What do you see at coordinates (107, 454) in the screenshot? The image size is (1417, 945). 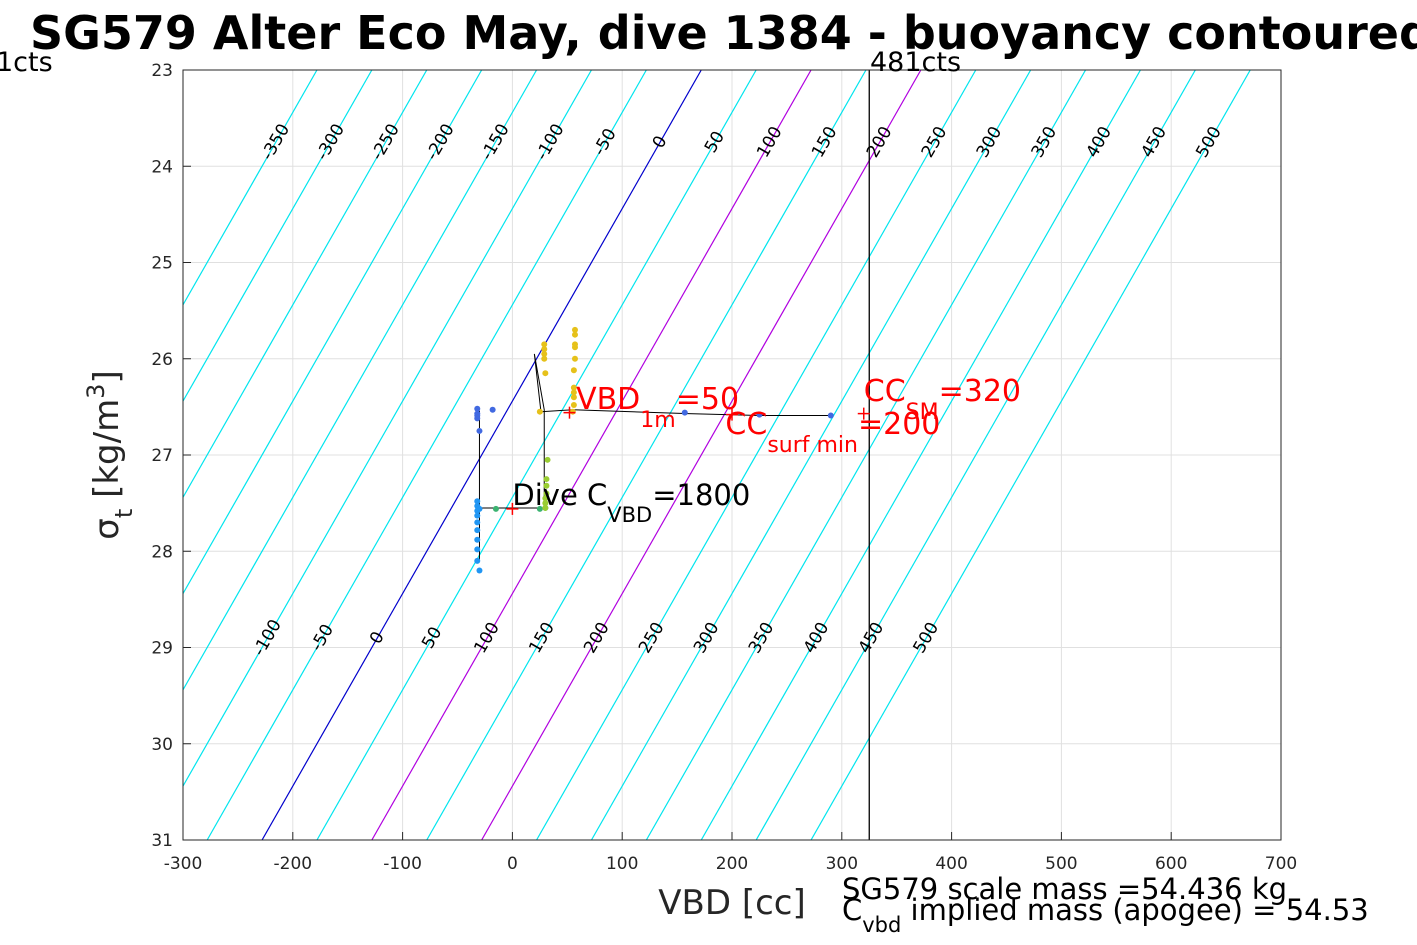 I see `y-axis-unit: [kg/m` at bounding box center [107, 454].